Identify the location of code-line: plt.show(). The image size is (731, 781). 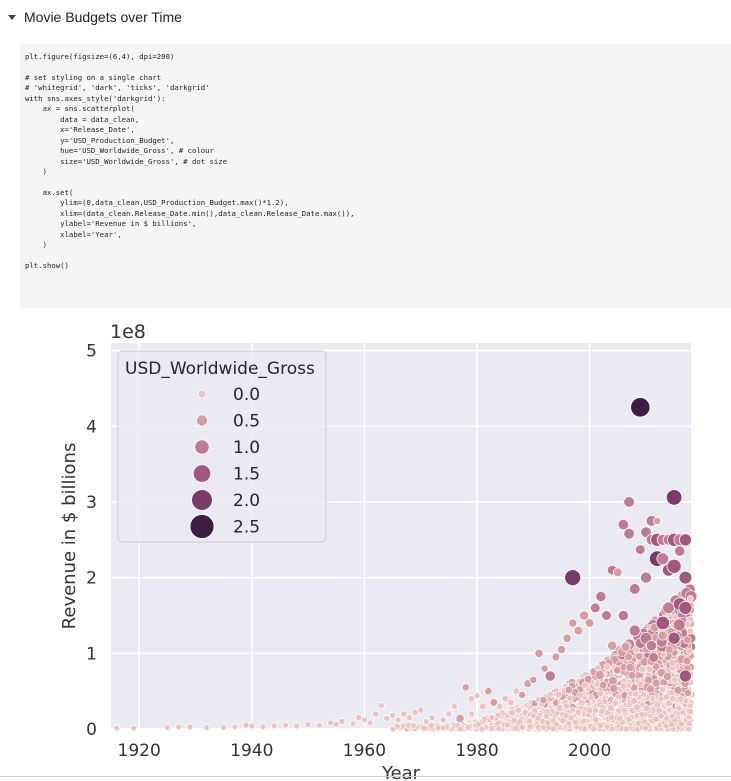
(47, 266).